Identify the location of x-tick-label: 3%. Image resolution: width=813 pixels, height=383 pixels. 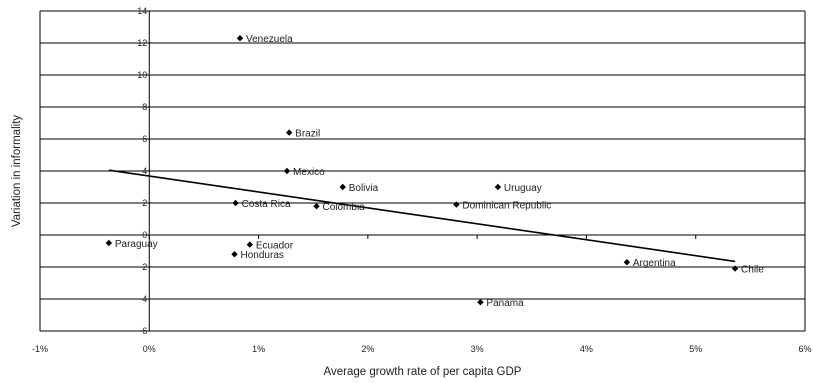
(477, 349).